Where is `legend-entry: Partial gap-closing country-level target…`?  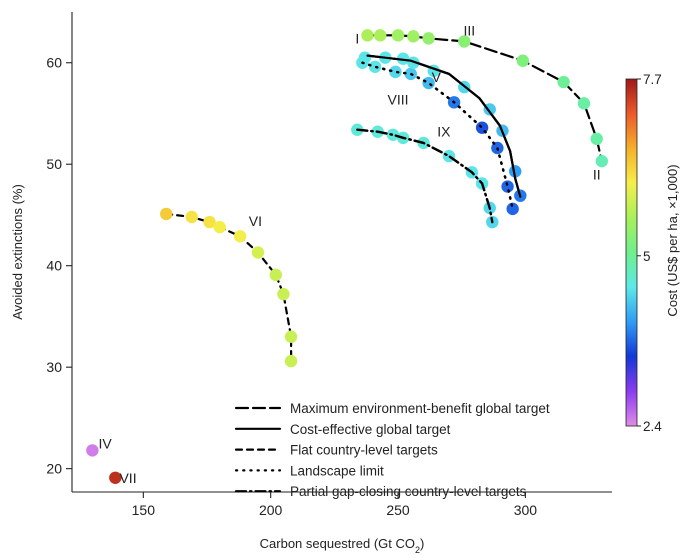 legend-entry: Partial gap-closing country-level target… is located at coordinates (408, 491).